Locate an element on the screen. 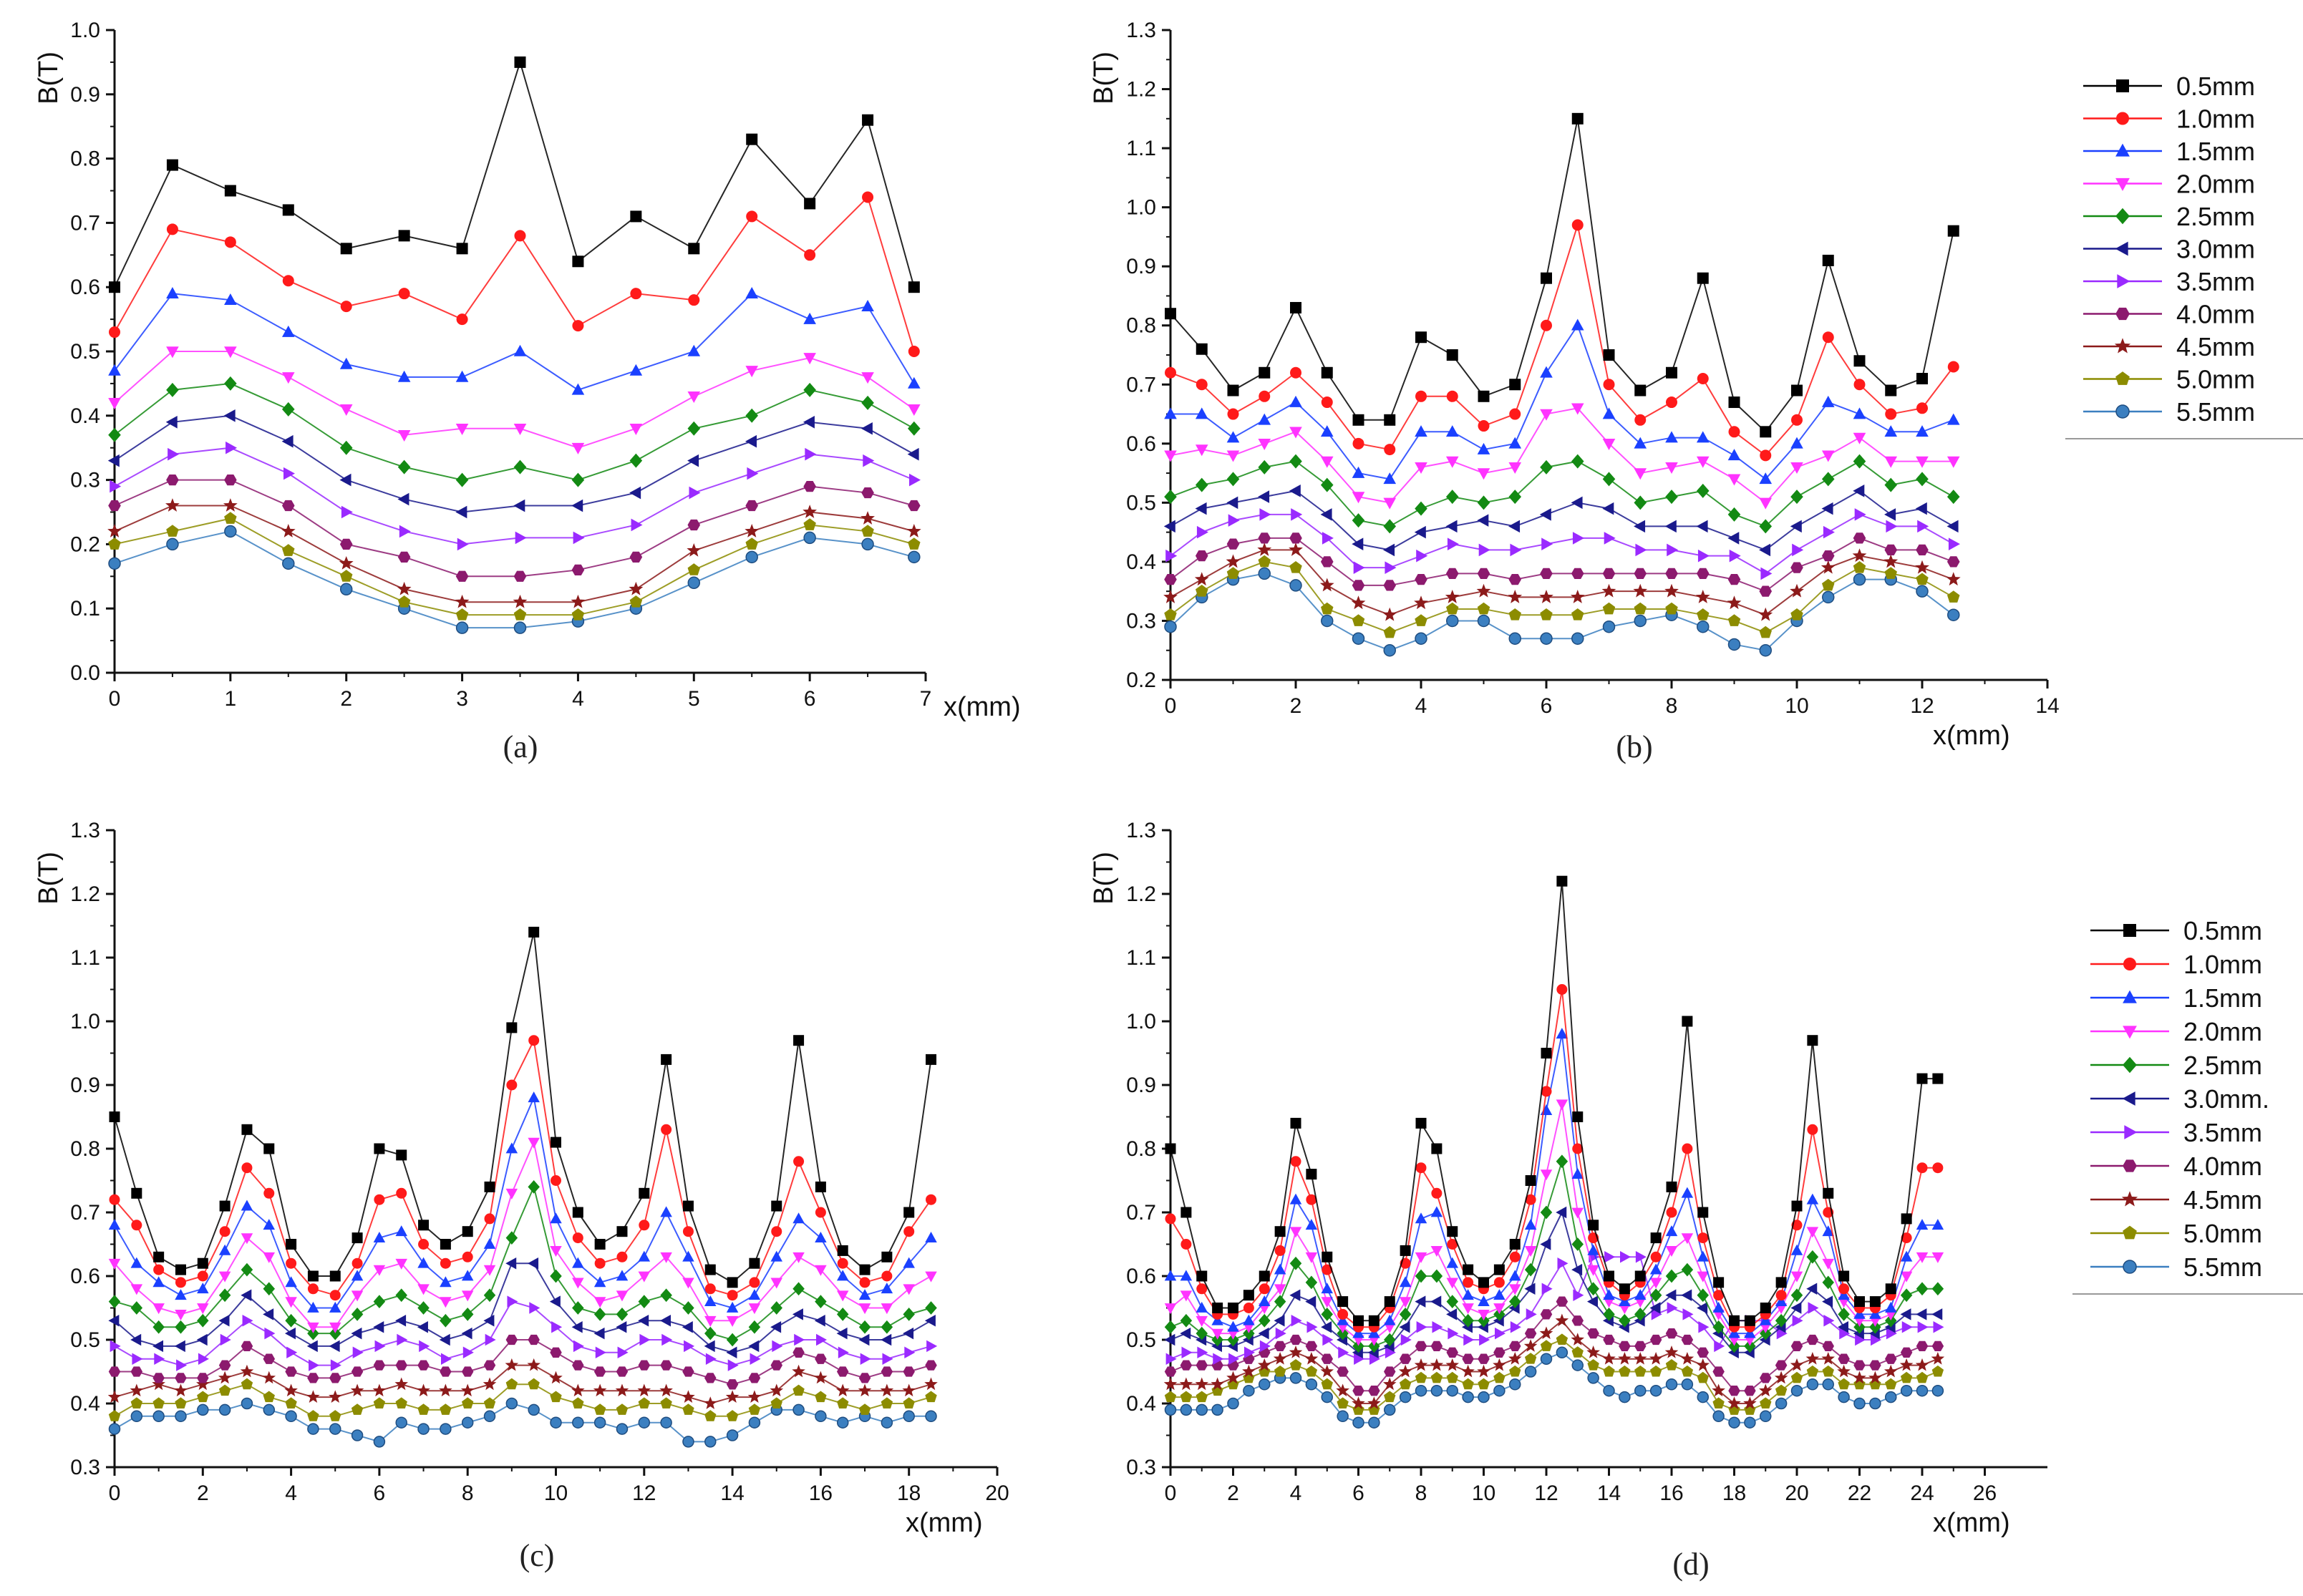 The height and width of the screenshot is (1596, 2303). x-tick-label: 8 is located at coordinates (1421, 1493).